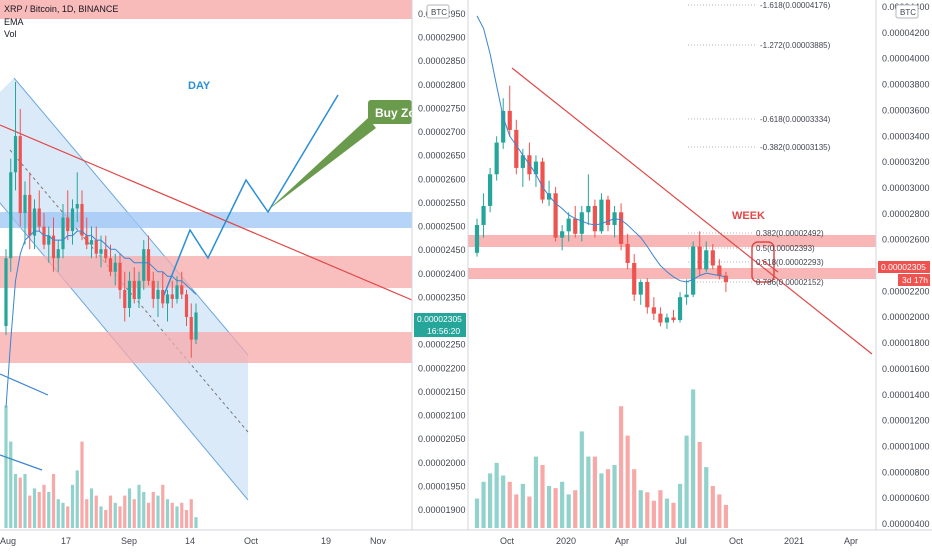  I want to click on fib-label: 0.618(0.00002293), so click(790, 262).